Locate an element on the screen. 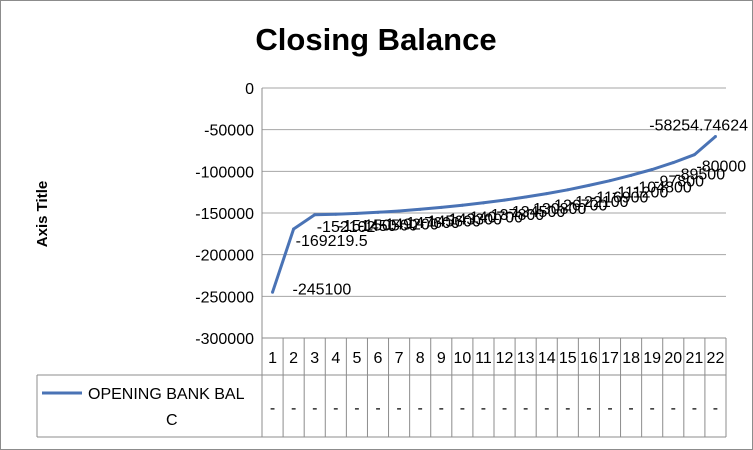  x-tick-label: 21 is located at coordinates (694, 358).